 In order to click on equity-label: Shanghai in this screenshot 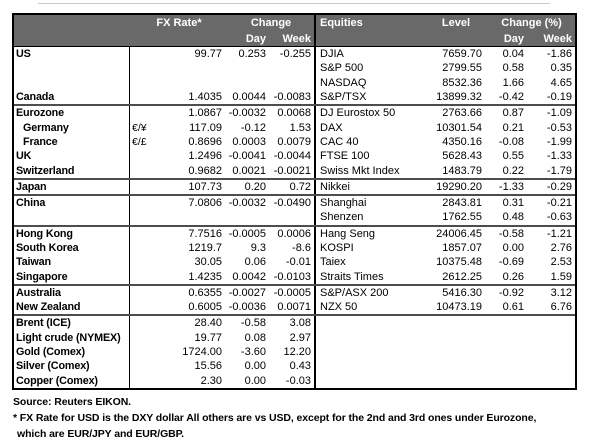, I will do `click(369, 203)`.